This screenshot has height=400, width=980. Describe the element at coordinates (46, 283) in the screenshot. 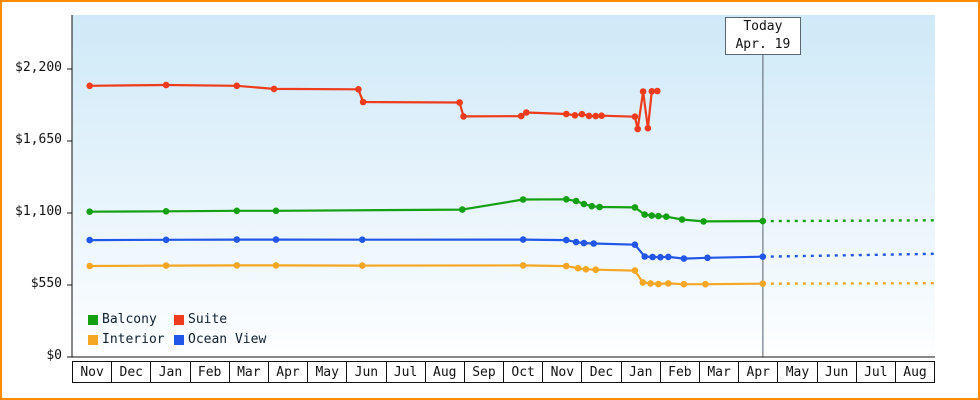

I see `y-tick-label: $550` at that location.